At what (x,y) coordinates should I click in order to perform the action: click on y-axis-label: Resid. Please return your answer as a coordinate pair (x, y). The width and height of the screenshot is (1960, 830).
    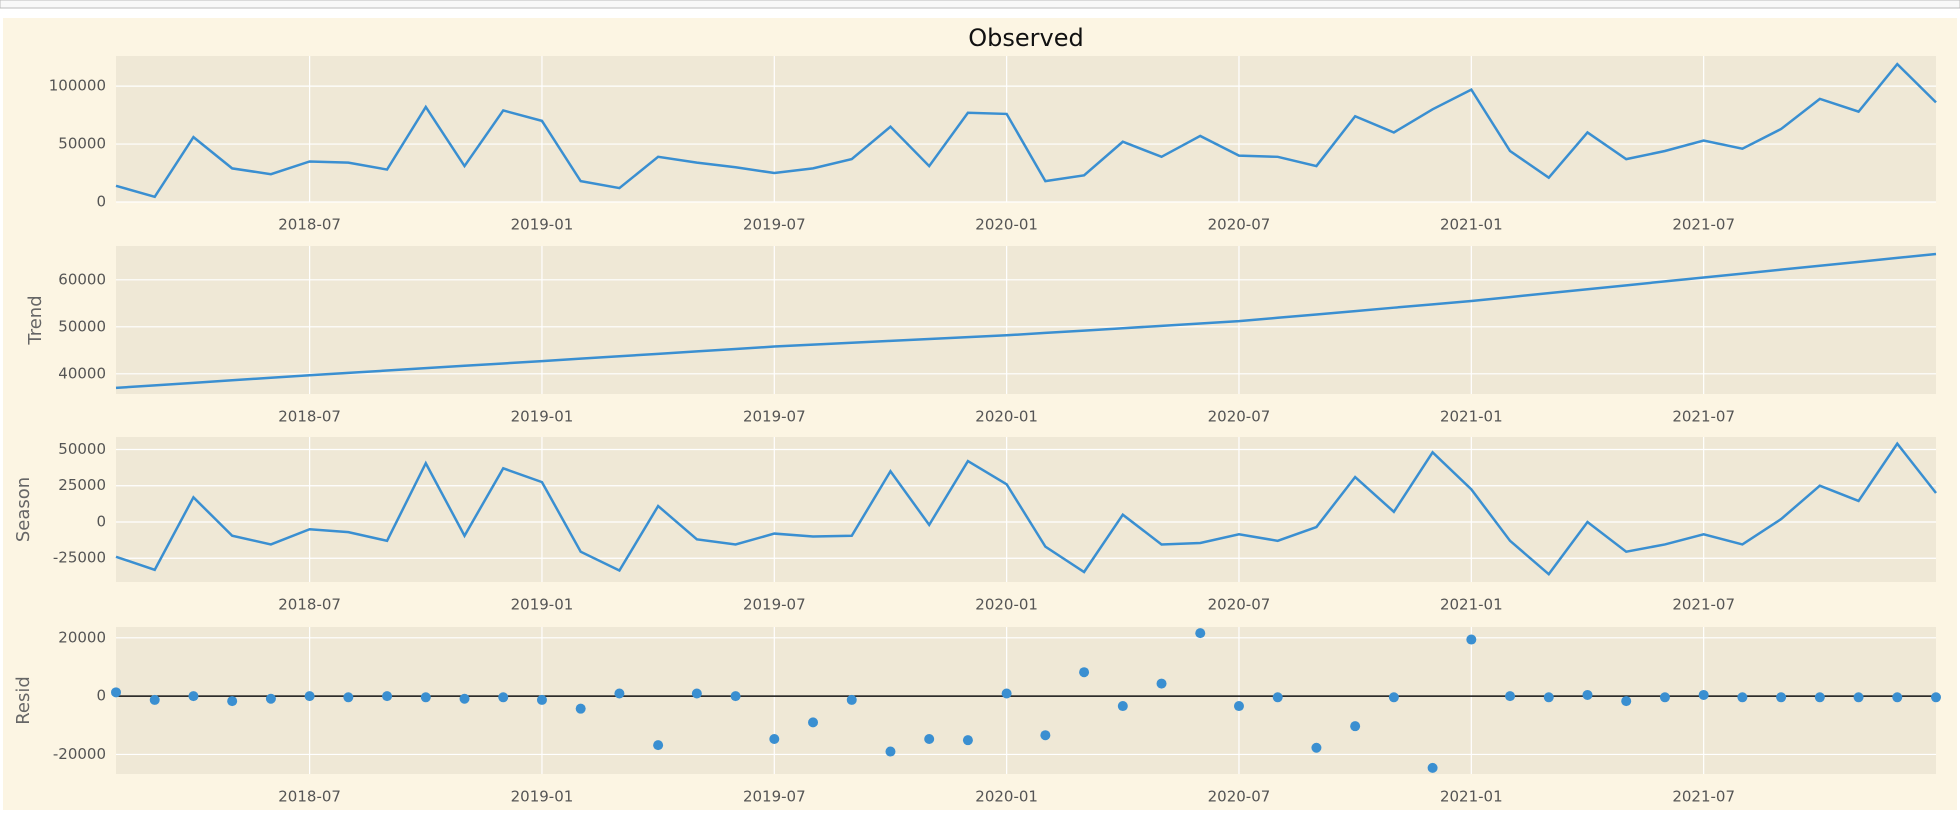
    Looking at the image, I should click on (23, 700).